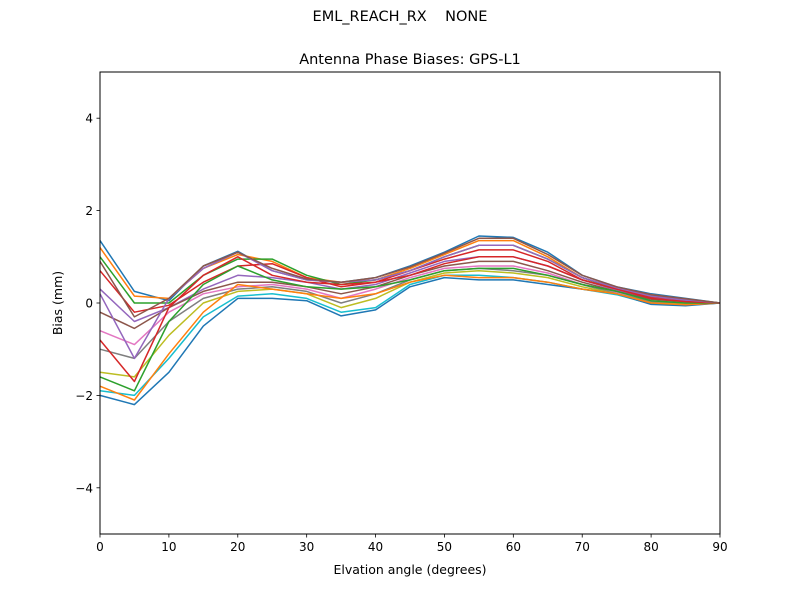  I want to click on y-tick-label: −4, so click(84, 488).